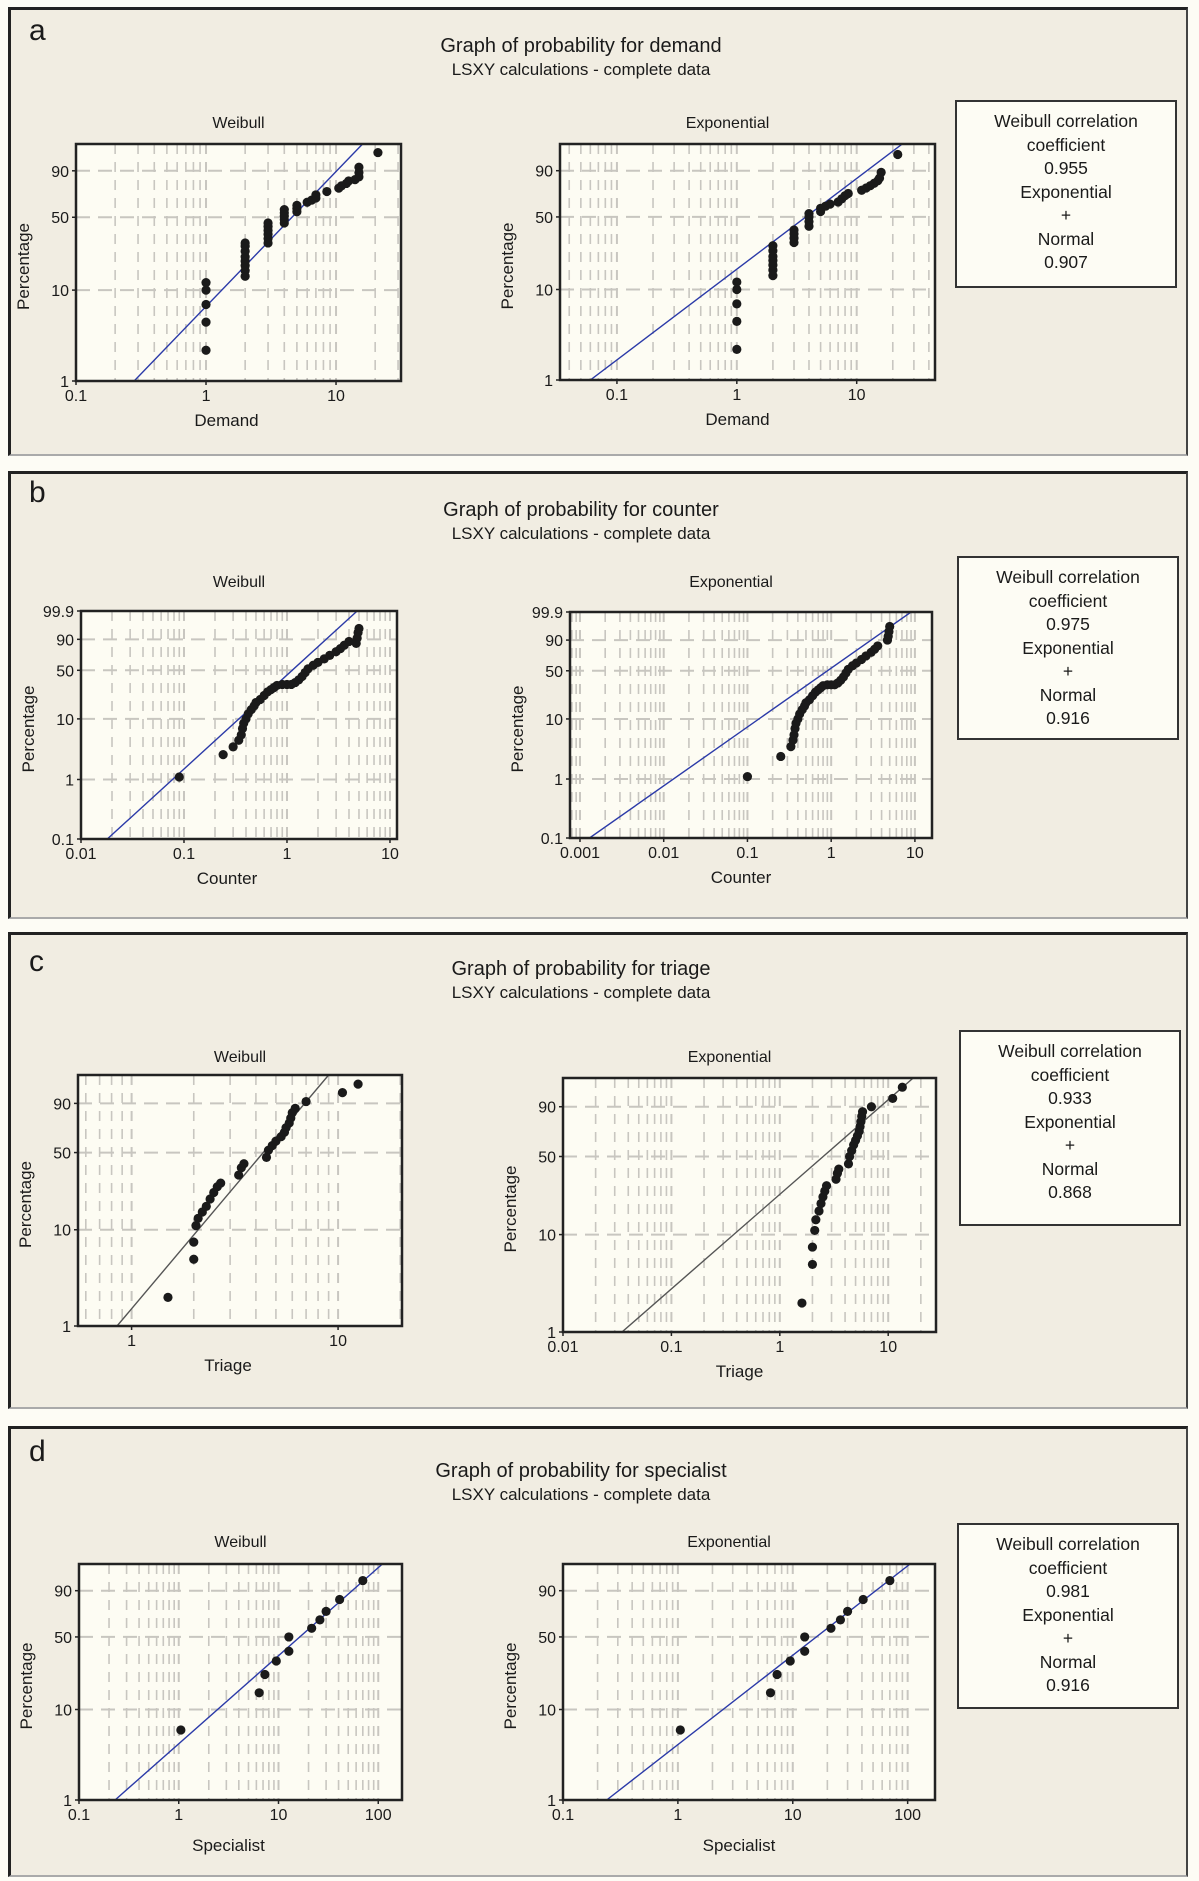 The height and width of the screenshot is (1881, 1199). I want to click on x-axis-label: Specialist, so click(228, 1845).